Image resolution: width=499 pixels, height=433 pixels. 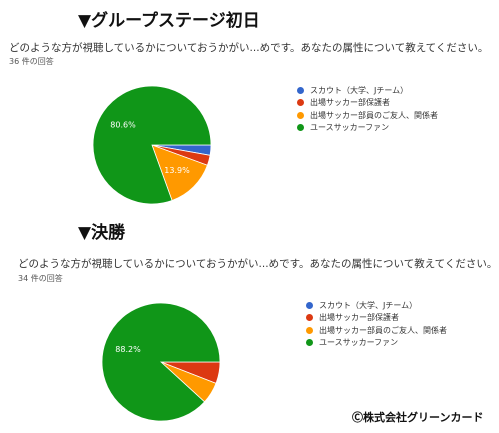 What do you see at coordinates (350, 128) in the screenshot?
I see `legend0-label-3: ユースサッカーファン` at bounding box center [350, 128].